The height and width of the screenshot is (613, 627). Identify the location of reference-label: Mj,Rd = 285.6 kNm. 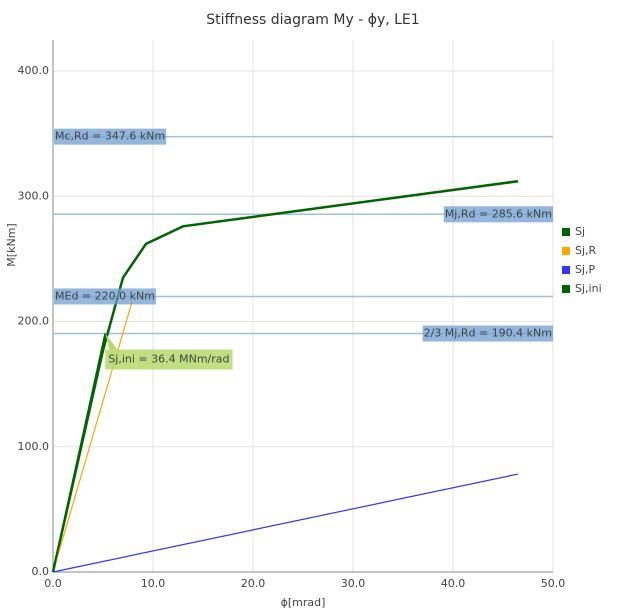
(498, 213).